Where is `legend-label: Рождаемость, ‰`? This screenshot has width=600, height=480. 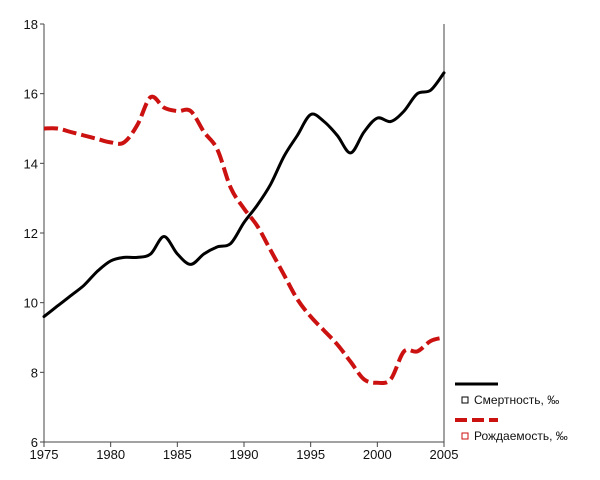 legend-label: Рождаемость, ‰ is located at coordinates (521, 436).